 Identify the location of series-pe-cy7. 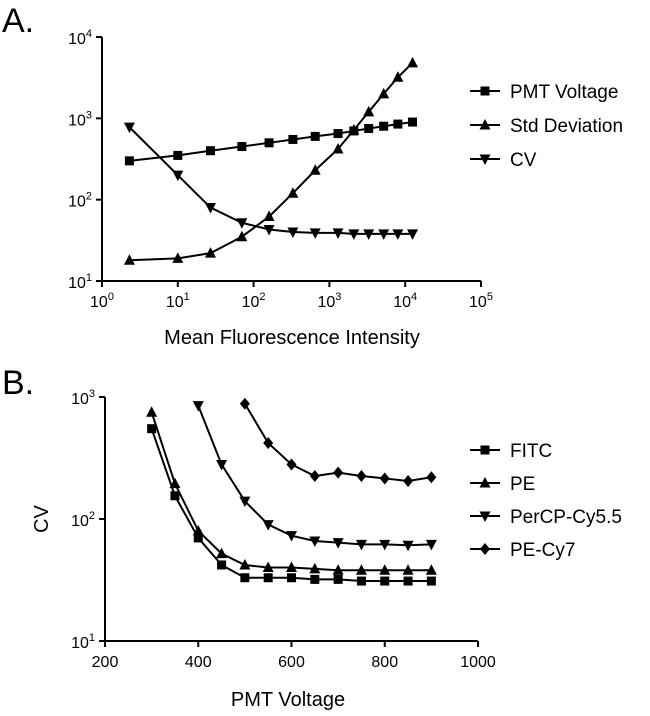
(338, 442).